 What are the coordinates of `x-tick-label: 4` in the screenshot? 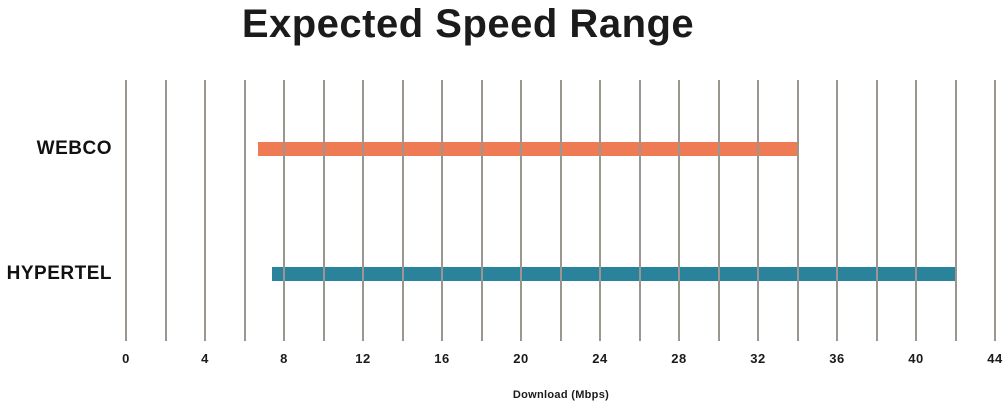 It's located at (205, 358).